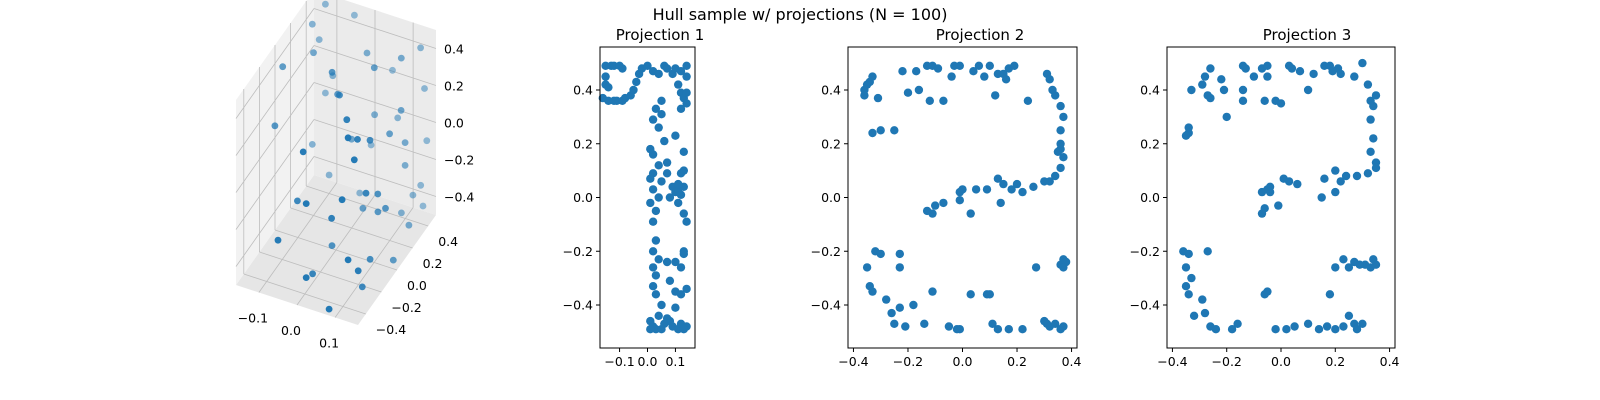  I want to click on axis-3d-z-tick-label: −0.4, so click(459, 197).